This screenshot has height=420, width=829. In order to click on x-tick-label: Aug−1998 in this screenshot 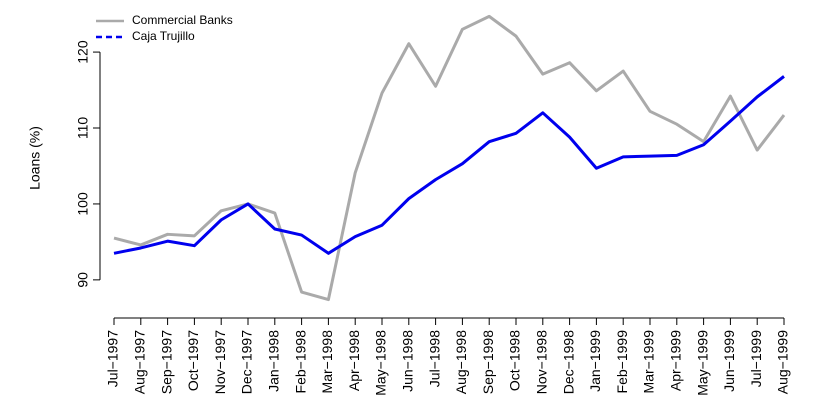, I will do `click(461, 362)`.